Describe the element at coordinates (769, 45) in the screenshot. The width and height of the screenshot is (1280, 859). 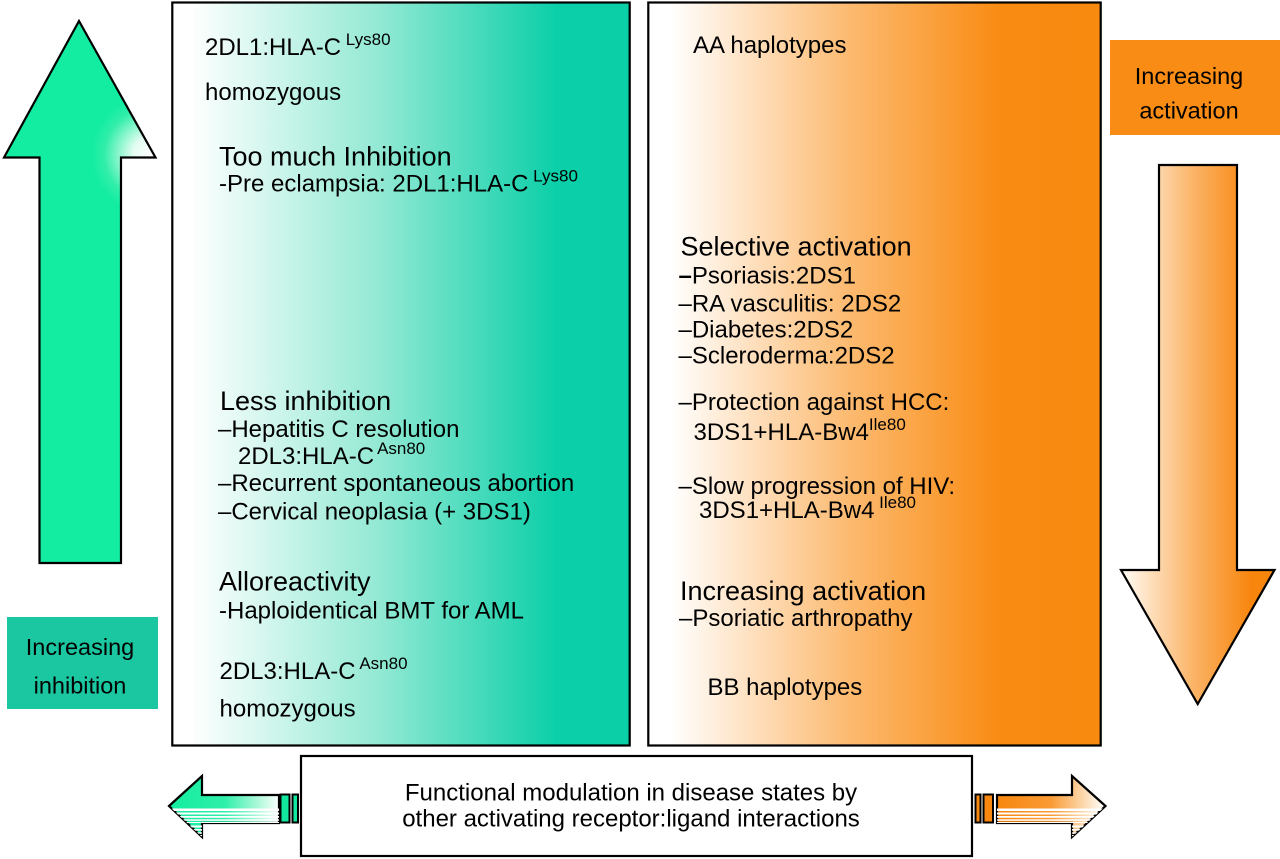
I see `svg-text: AA haplotypes` at that location.